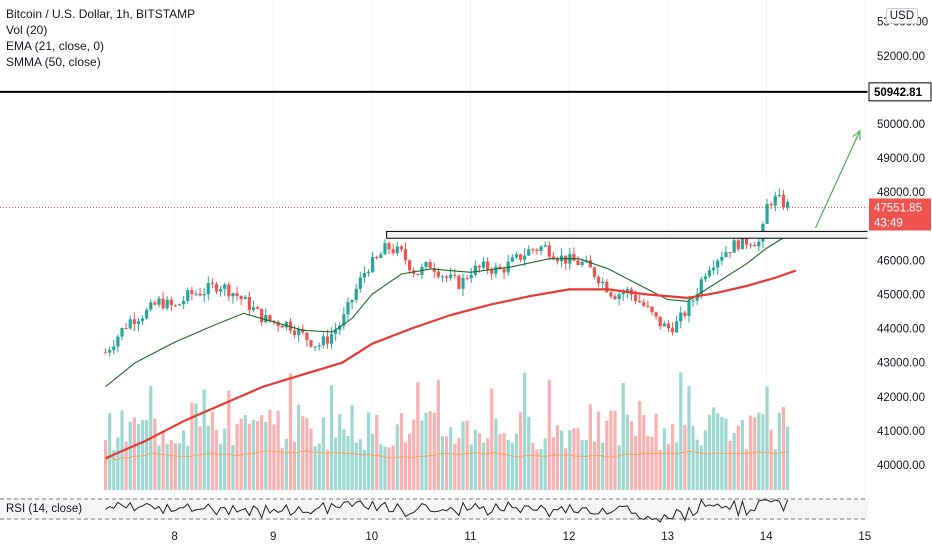 Image resolution: width=932 pixels, height=550 pixels. I want to click on price-axis-label: 43000.00, so click(901, 364).